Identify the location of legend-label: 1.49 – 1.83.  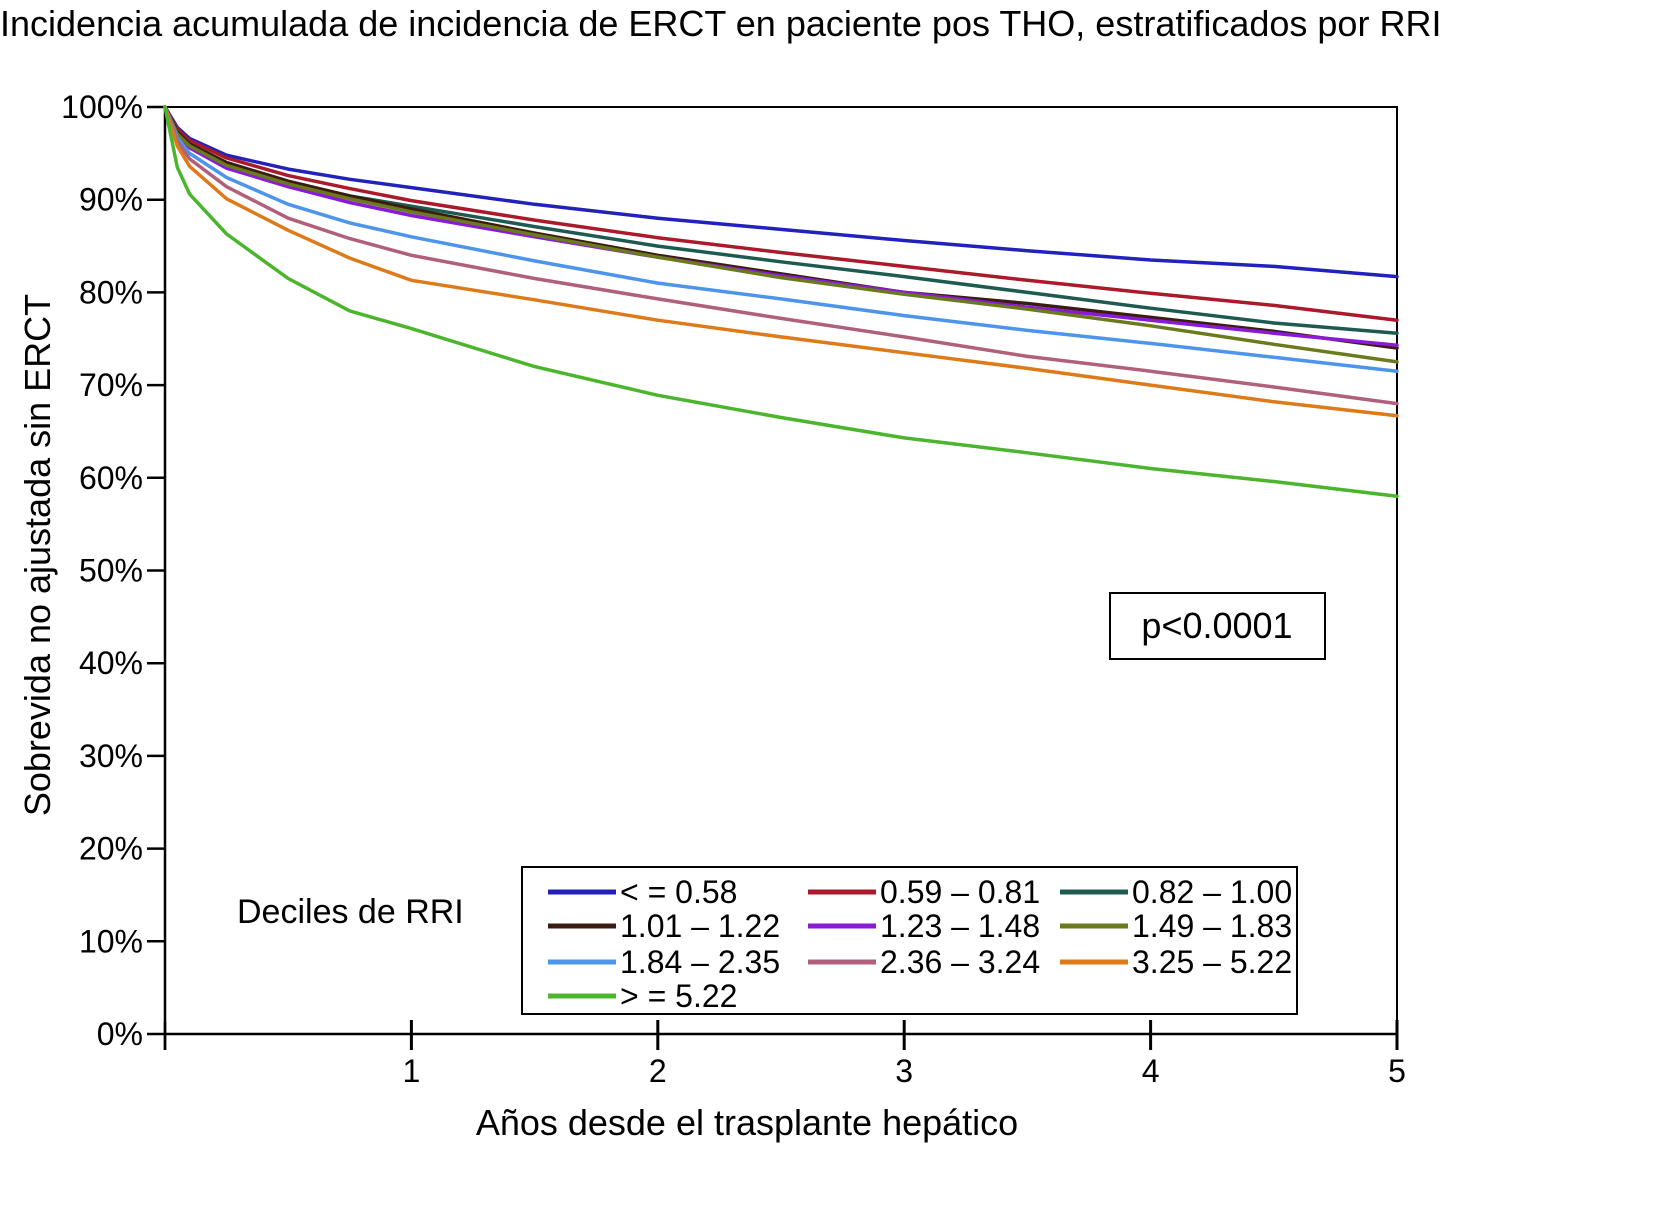
(1212, 926).